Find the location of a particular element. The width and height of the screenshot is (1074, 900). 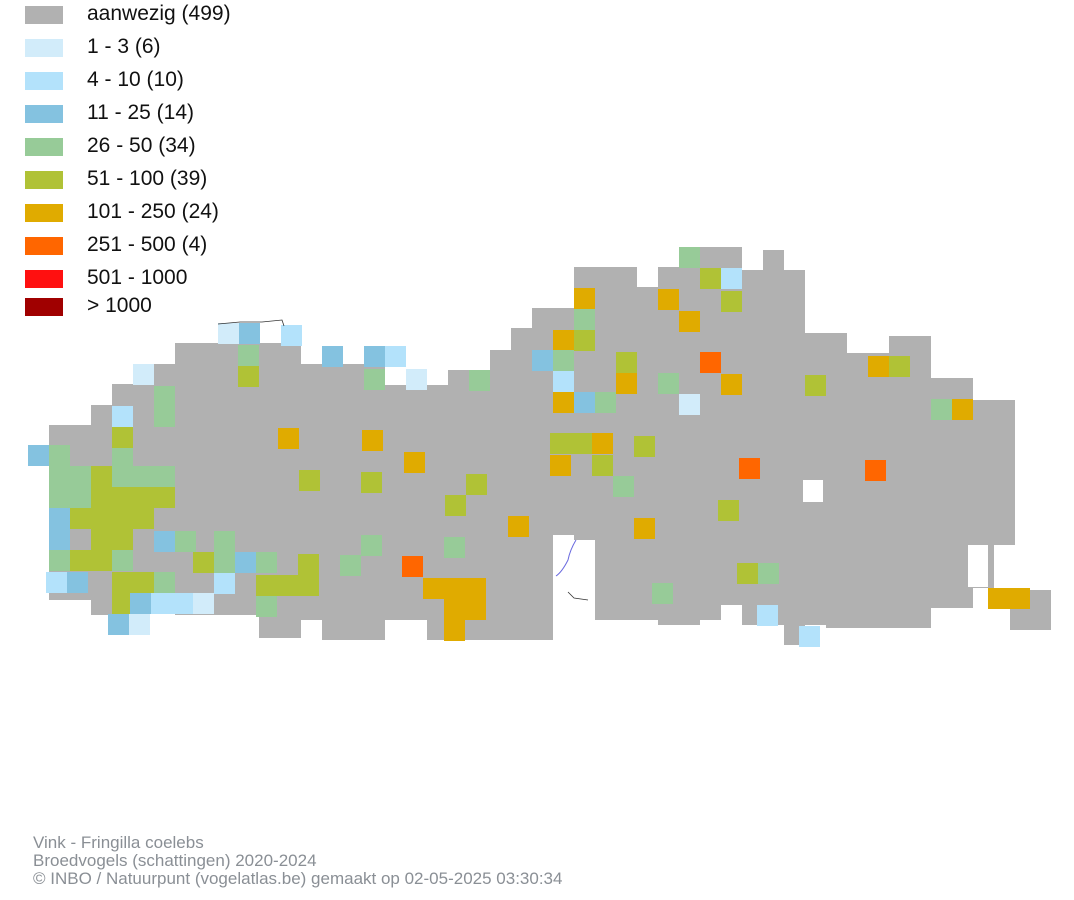

legend-item-26-50: 26 - 50 (34) is located at coordinates (225, 145).